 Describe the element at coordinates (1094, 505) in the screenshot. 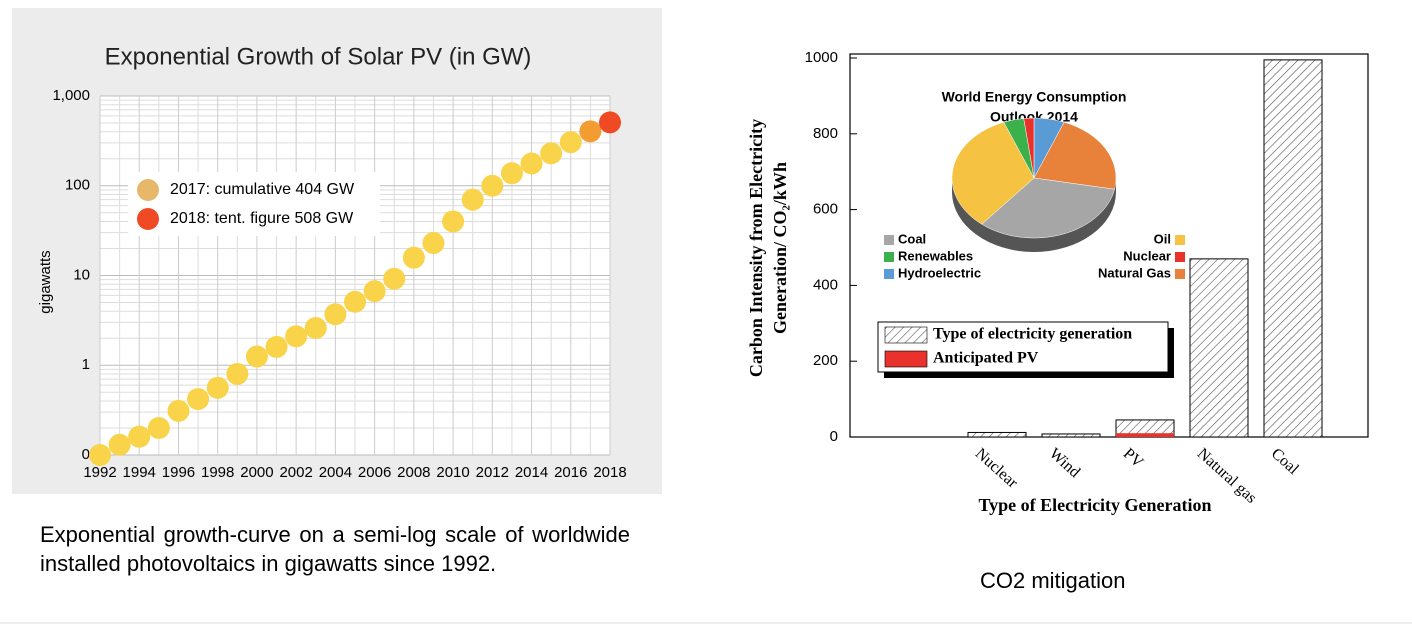

I see `x-axis-label: Type of Electricity Generation` at that location.